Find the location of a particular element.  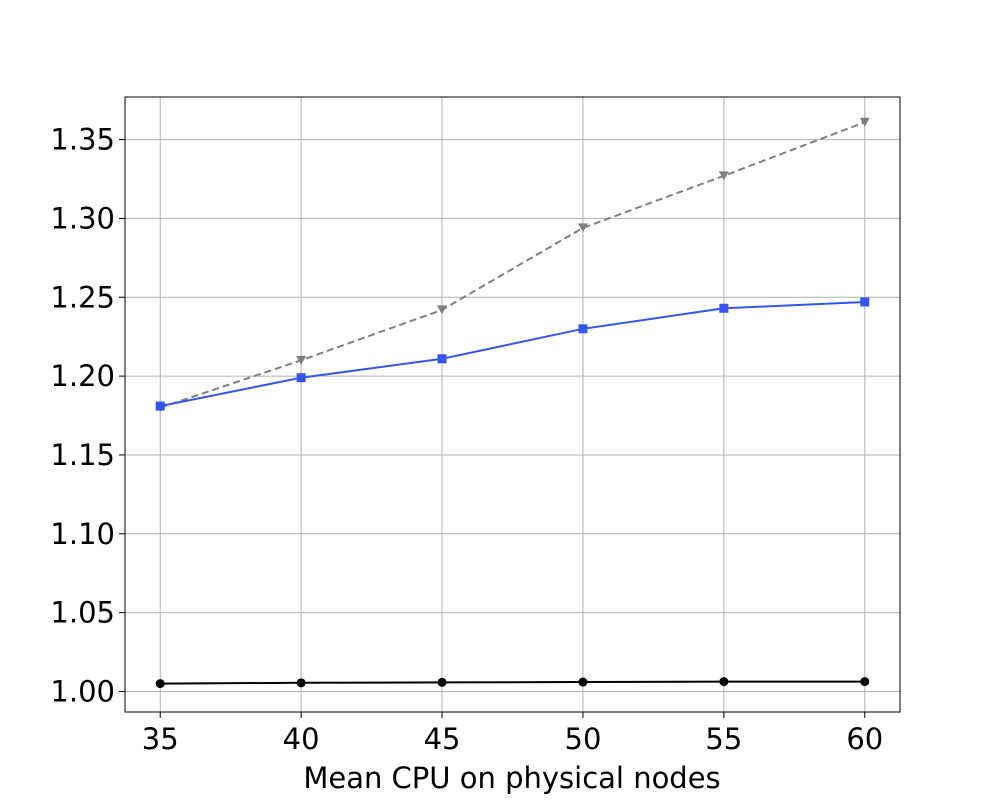

x-tick-label: 60 is located at coordinates (864, 739).